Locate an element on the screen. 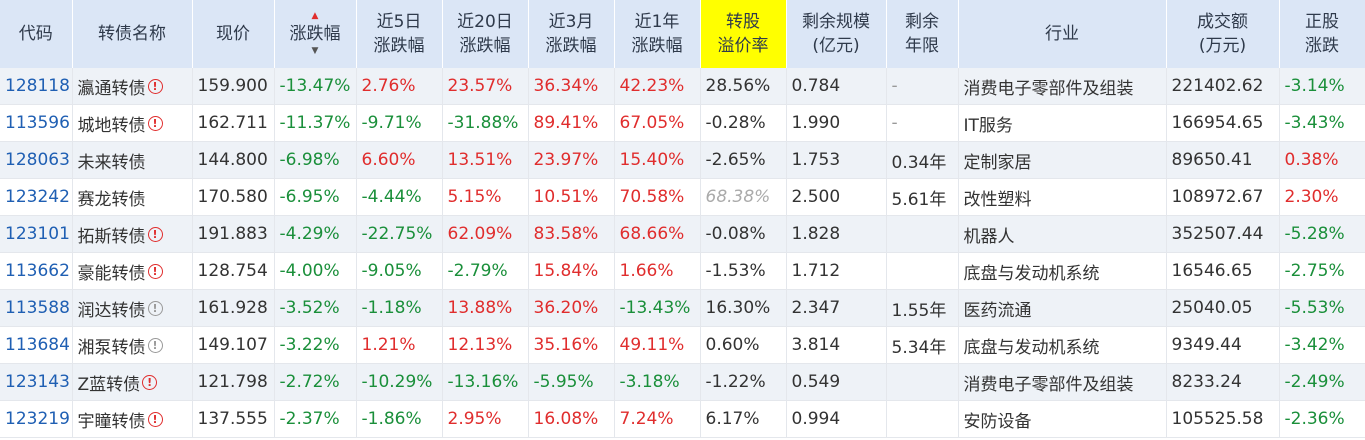 The image size is (1365, 440). cell-volume: 9349.44 is located at coordinates (1223, 345).